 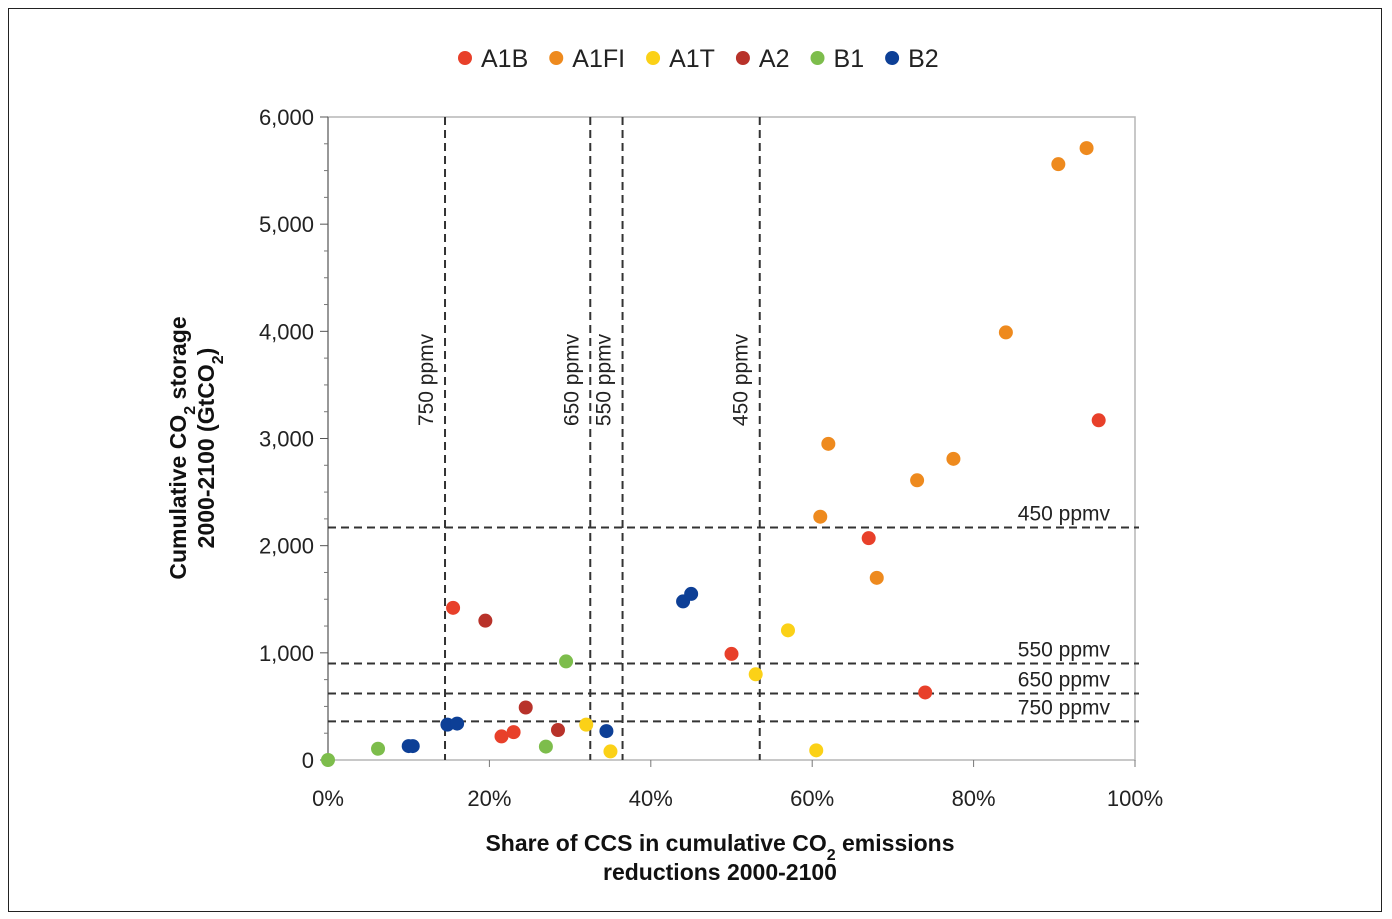 I want to click on horizontal-ref-label: 450 ppmv, so click(x=1064, y=513).